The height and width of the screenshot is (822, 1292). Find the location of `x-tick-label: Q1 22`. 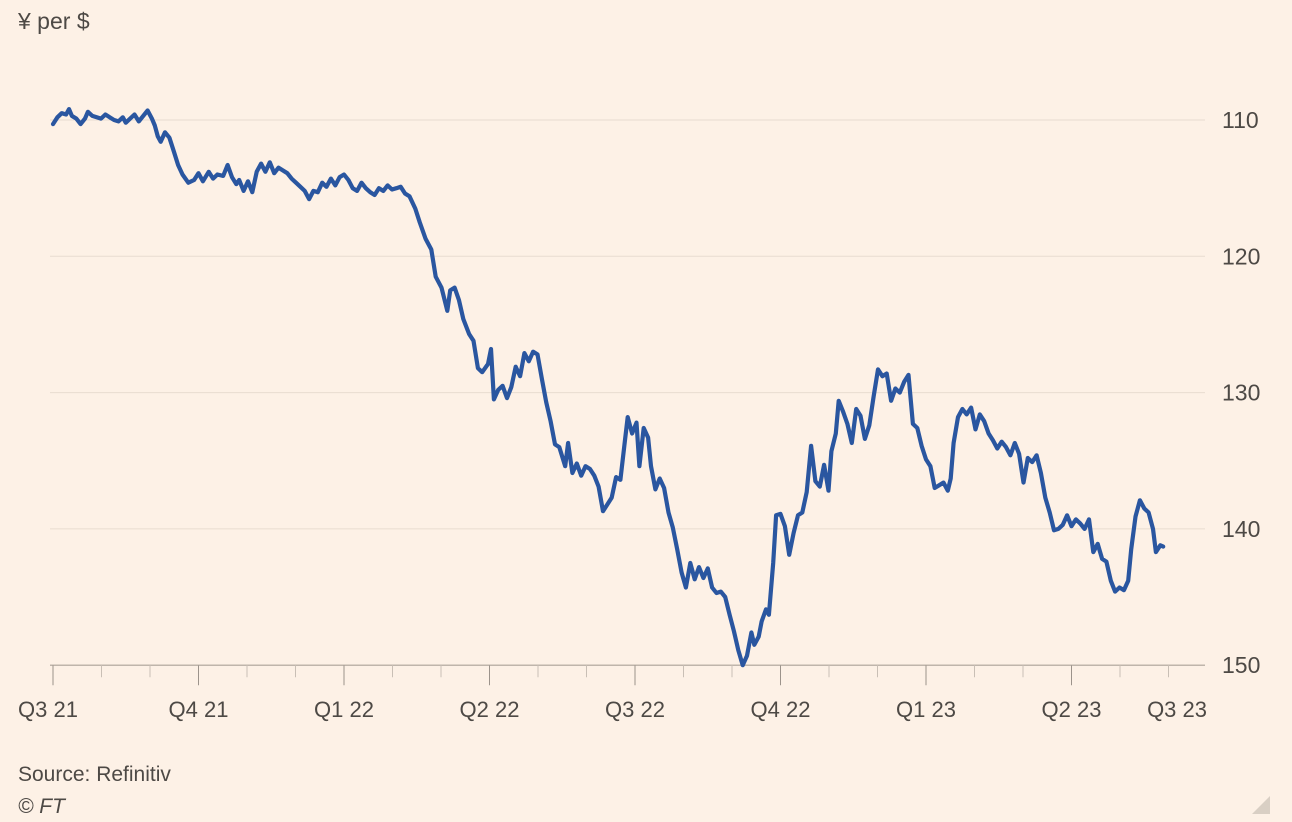

x-tick-label: Q1 22 is located at coordinates (344, 709).